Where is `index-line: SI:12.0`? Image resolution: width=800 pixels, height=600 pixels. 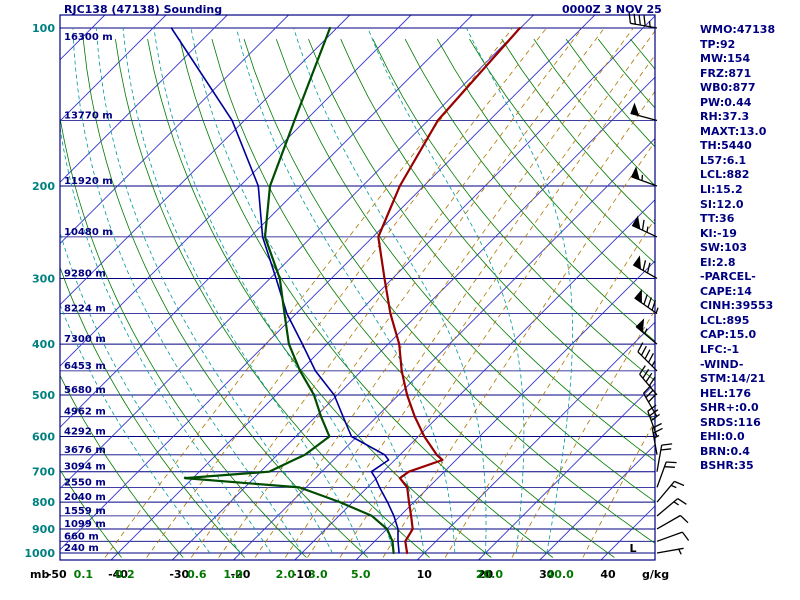 index-line: SI:12.0 is located at coordinates (722, 204).